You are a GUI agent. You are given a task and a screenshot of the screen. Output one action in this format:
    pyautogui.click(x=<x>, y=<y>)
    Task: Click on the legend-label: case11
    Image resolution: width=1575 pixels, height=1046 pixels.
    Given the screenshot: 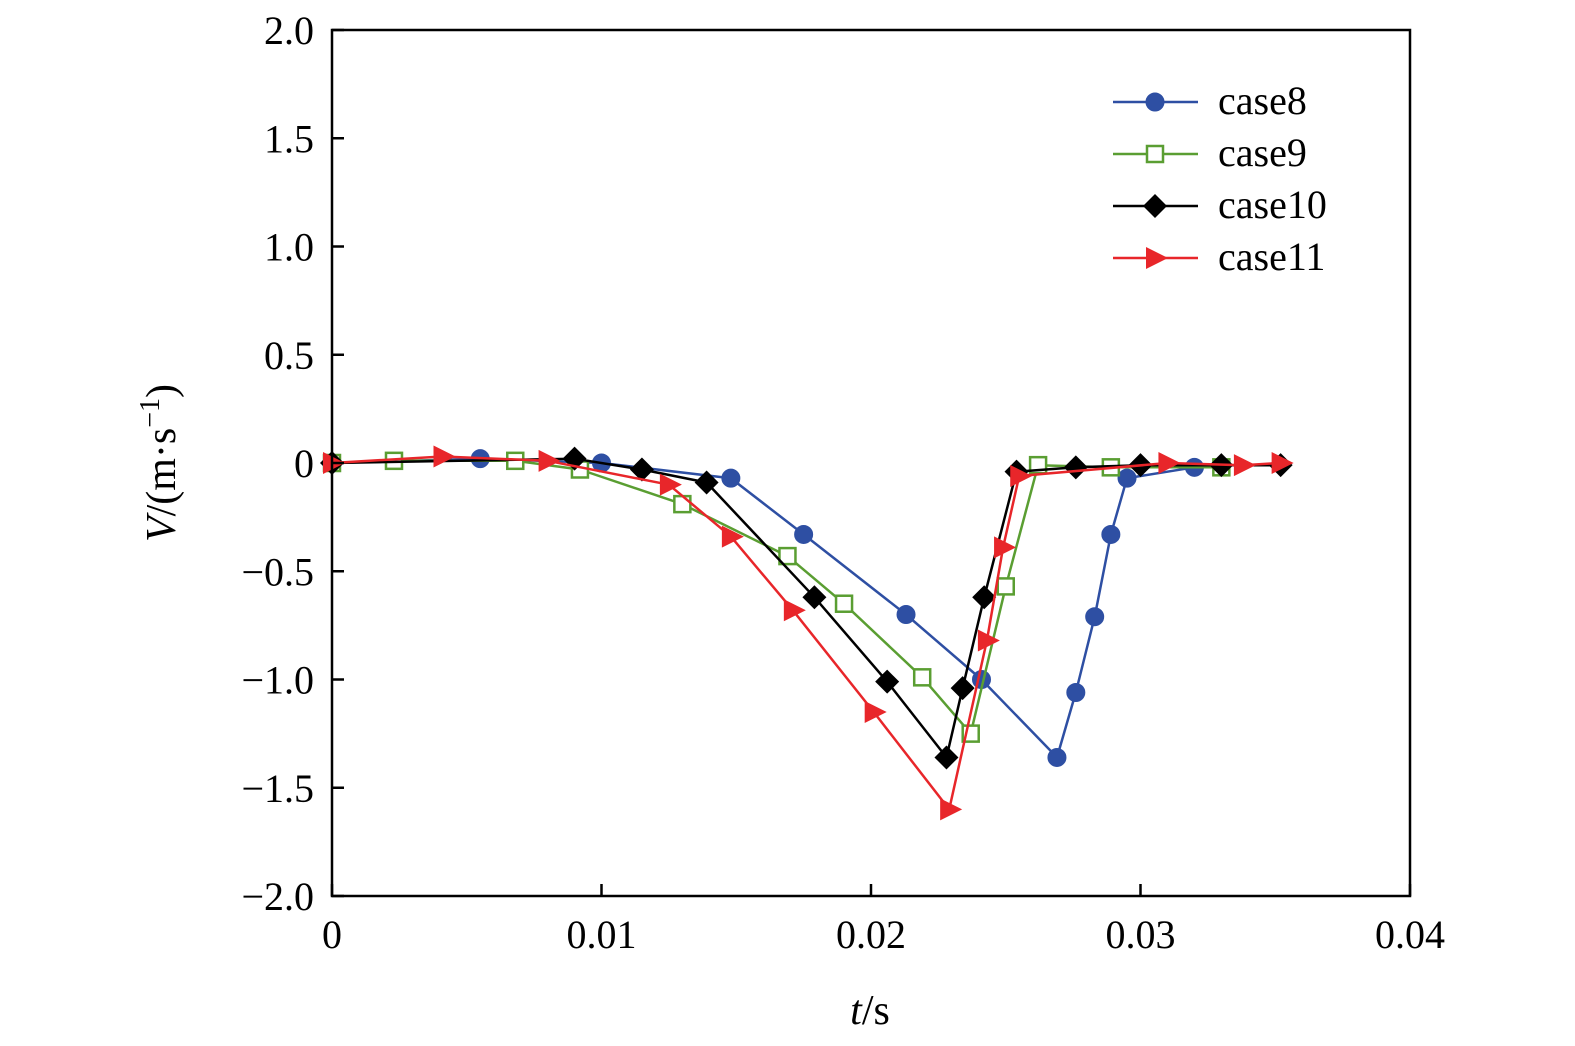 What is the action you would take?
    pyautogui.click(x=1271, y=256)
    